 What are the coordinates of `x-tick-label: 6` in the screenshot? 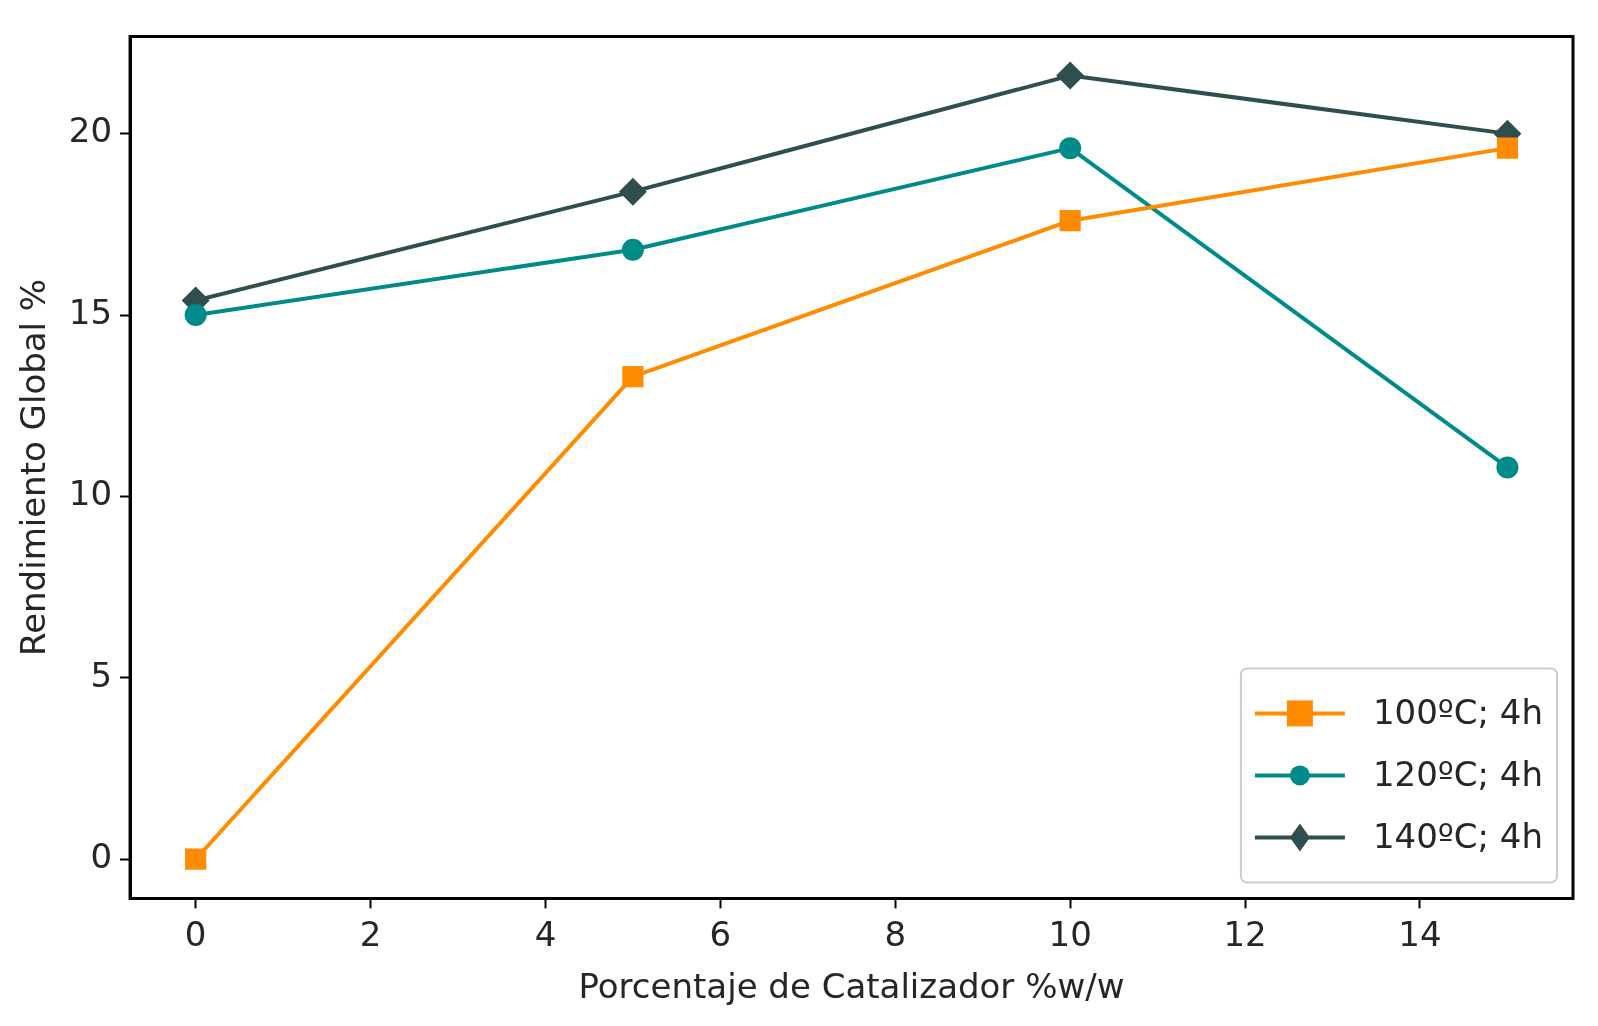 It's located at (720, 933).